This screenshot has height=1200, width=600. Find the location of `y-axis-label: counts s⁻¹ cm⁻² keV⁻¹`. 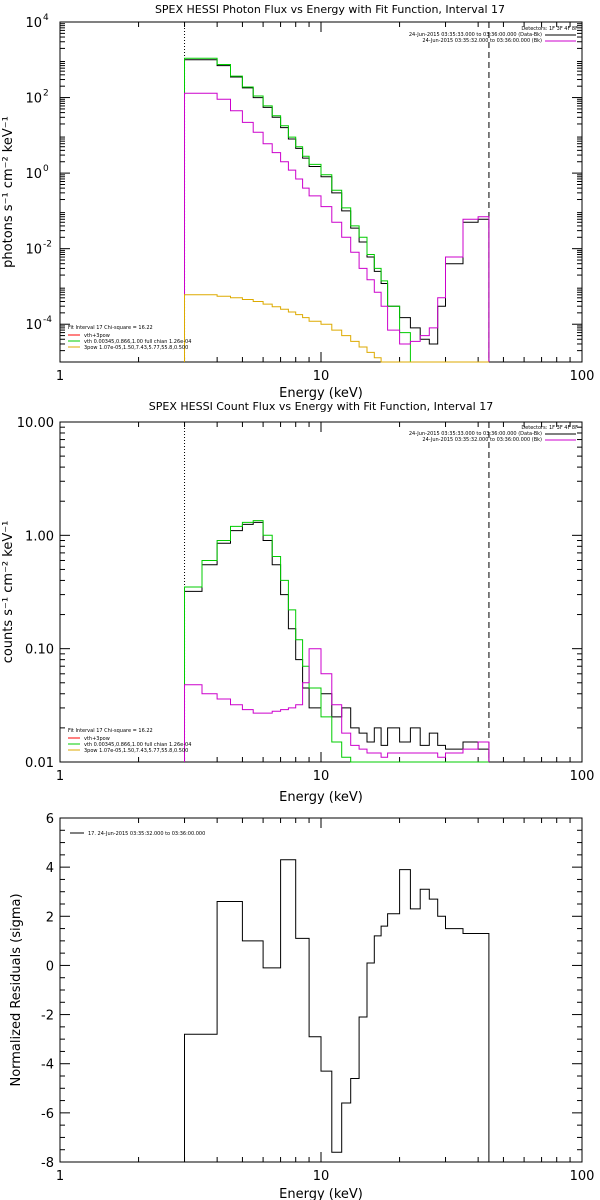

y-axis-label: counts s⁻¹ cm⁻² keV⁻¹ is located at coordinates (8, 592).